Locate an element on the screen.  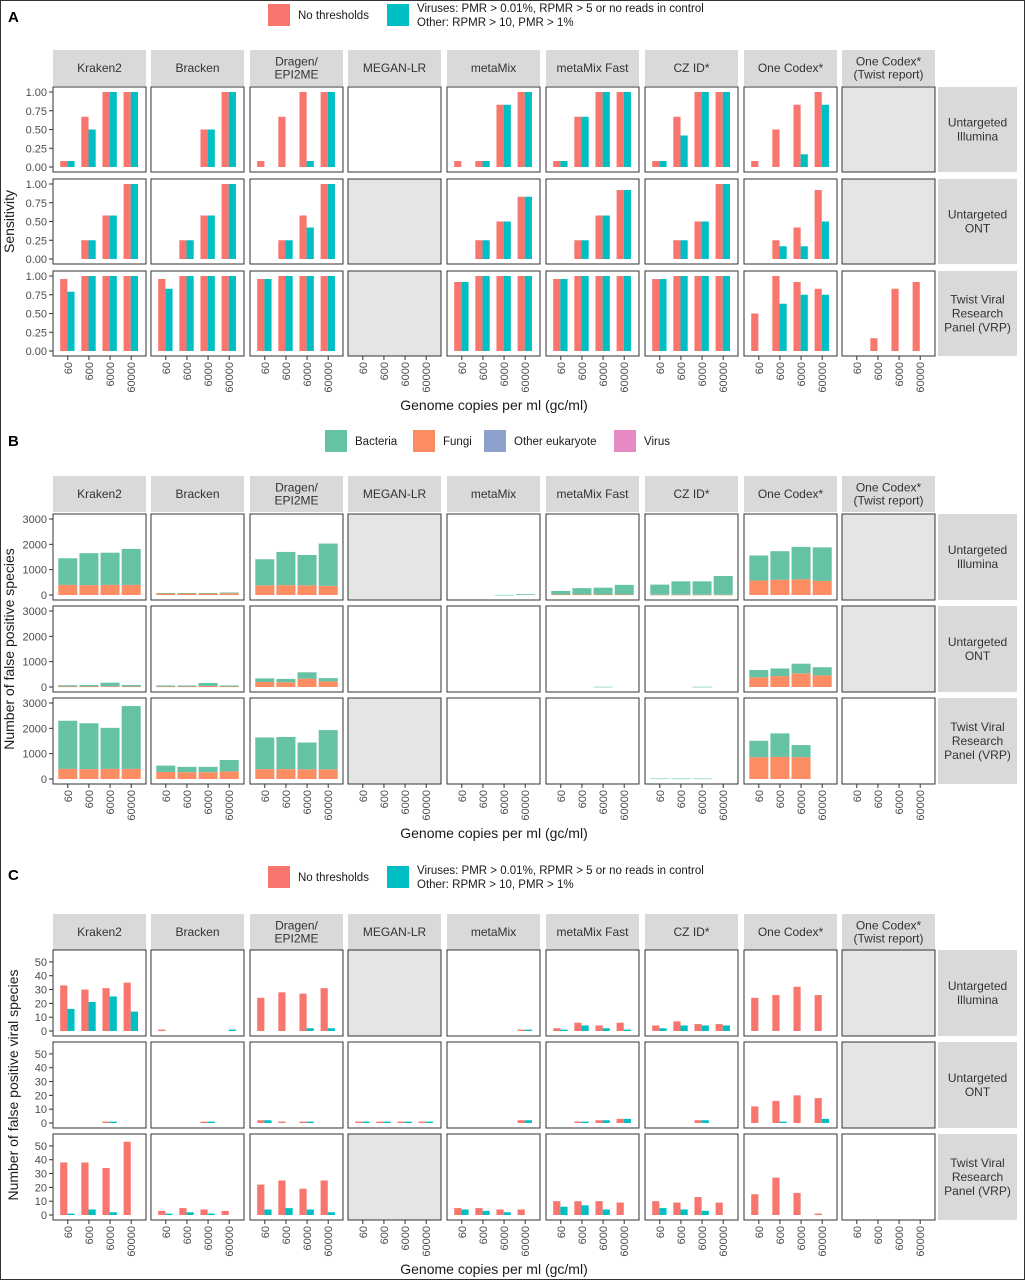
facet-strip-row-label-line: Untargeted is located at coordinates (977, 550).